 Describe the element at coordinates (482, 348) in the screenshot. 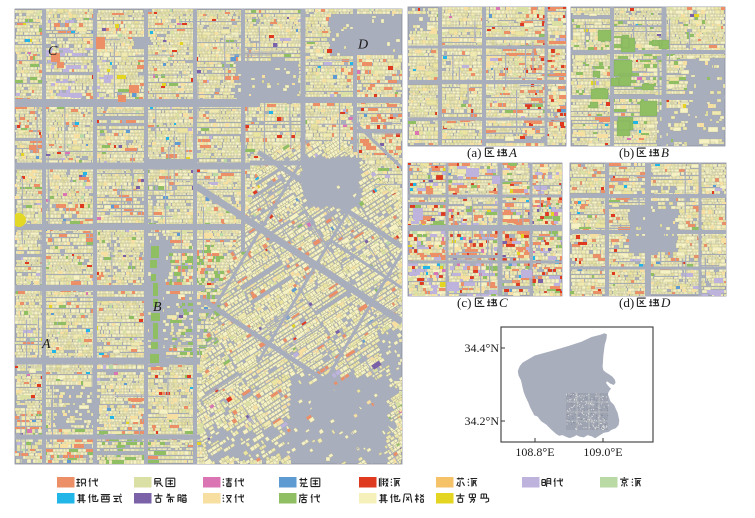

I see `svg-text: 34.4°N` at that location.